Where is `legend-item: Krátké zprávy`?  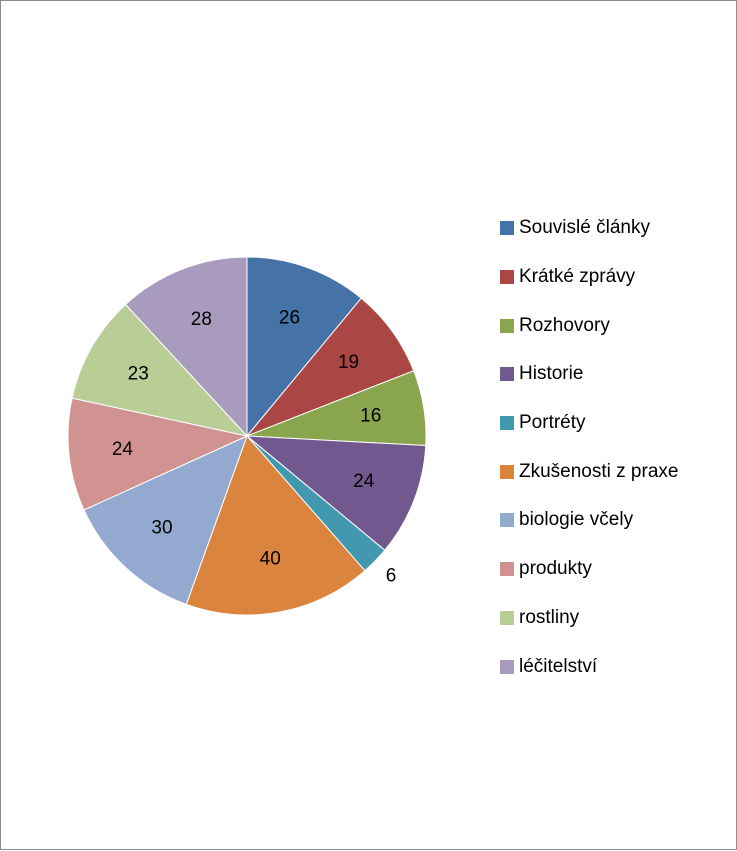
legend-item: Krátké zprávy is located at coordinates (589, 277).